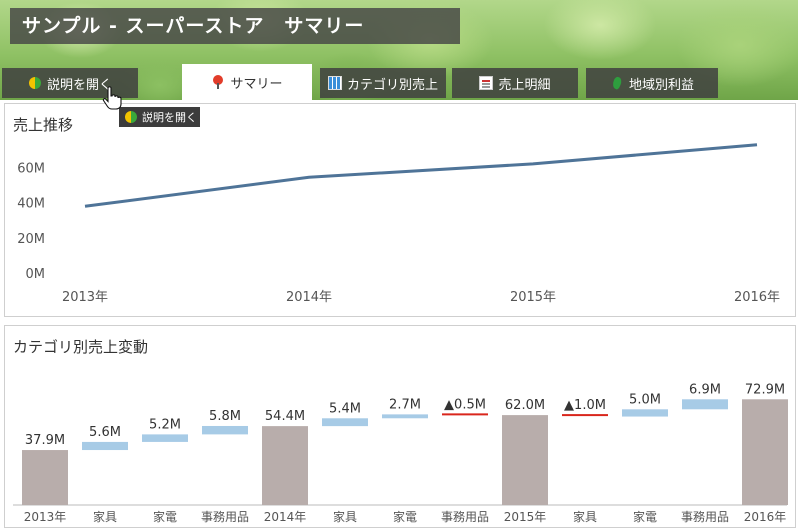 The width and height of the screenshot is (798, 530). I want to click on y-tick-label: 20M, so click(31, 239).